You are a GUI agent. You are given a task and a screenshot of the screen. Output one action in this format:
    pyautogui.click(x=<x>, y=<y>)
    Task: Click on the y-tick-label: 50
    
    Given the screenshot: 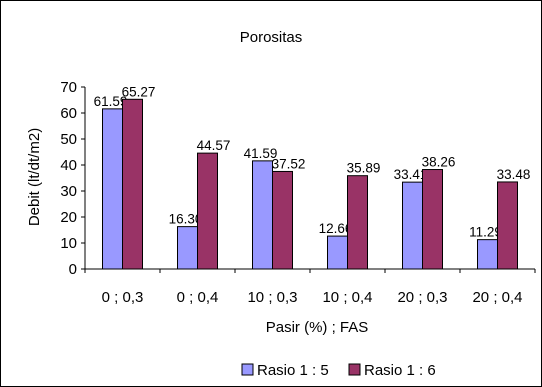 What is the action you would take?
    pyautogui.click(x=68, y=139)
    